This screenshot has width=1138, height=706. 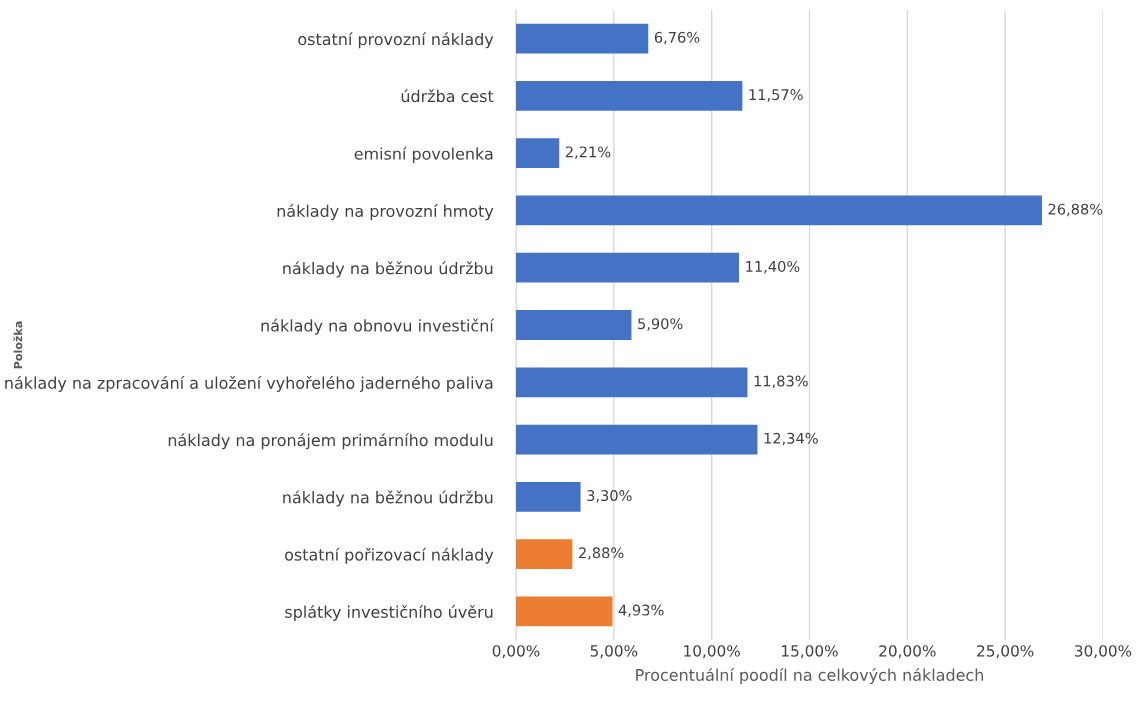 I want to click on y-tick-label: náklady na obnovu investiční, so click(x=378, y=326).